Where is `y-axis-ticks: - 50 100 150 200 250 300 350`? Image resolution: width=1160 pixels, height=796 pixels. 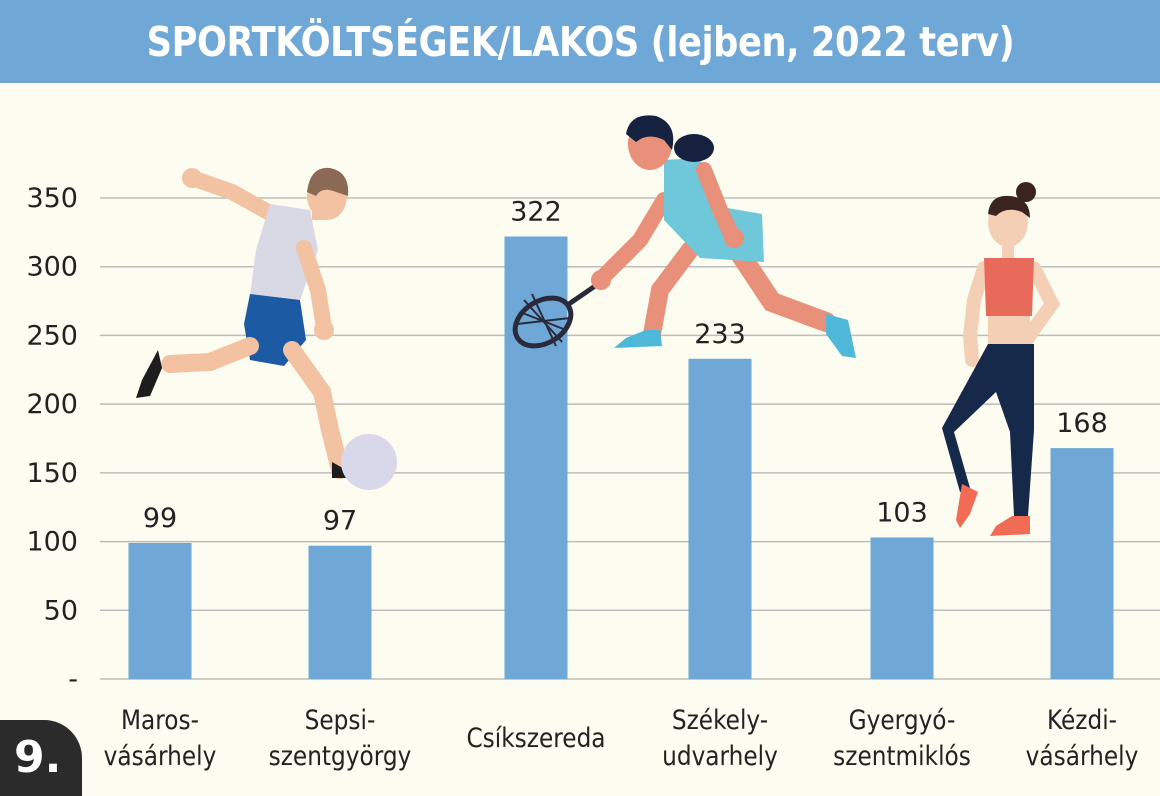 y-axis-ticks: - 50 100 150 200 250 300 350 is located at coordinates (52, 439).